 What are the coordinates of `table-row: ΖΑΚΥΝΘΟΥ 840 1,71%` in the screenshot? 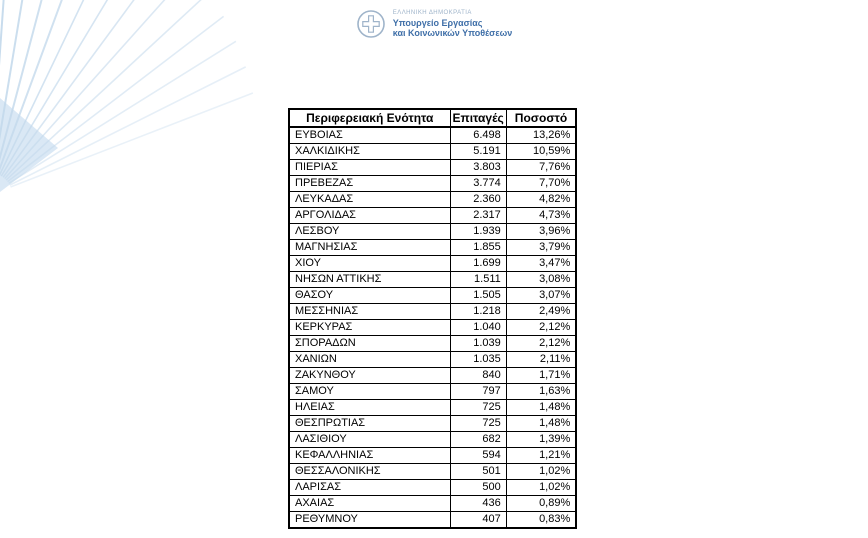 It's located at (432, 375).